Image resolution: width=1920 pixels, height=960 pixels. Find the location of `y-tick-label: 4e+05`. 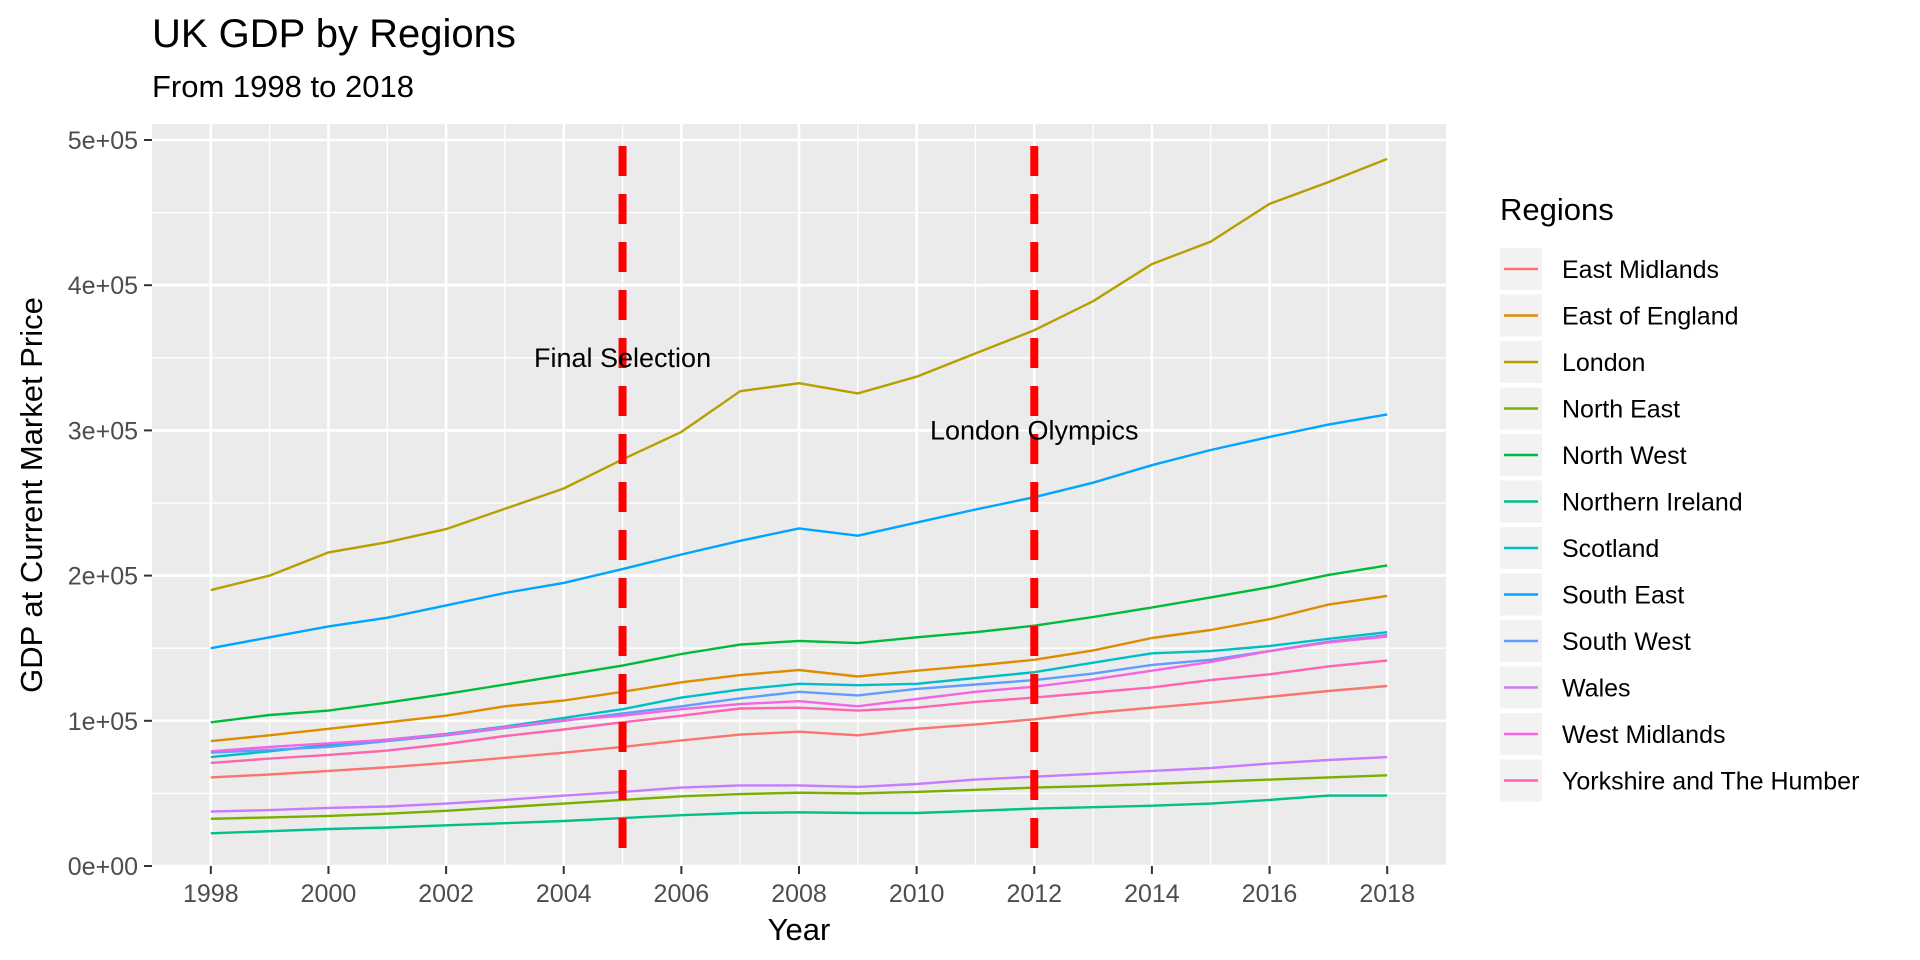

y-tick-label: 4e+05 is located at coordinates (103, 286).